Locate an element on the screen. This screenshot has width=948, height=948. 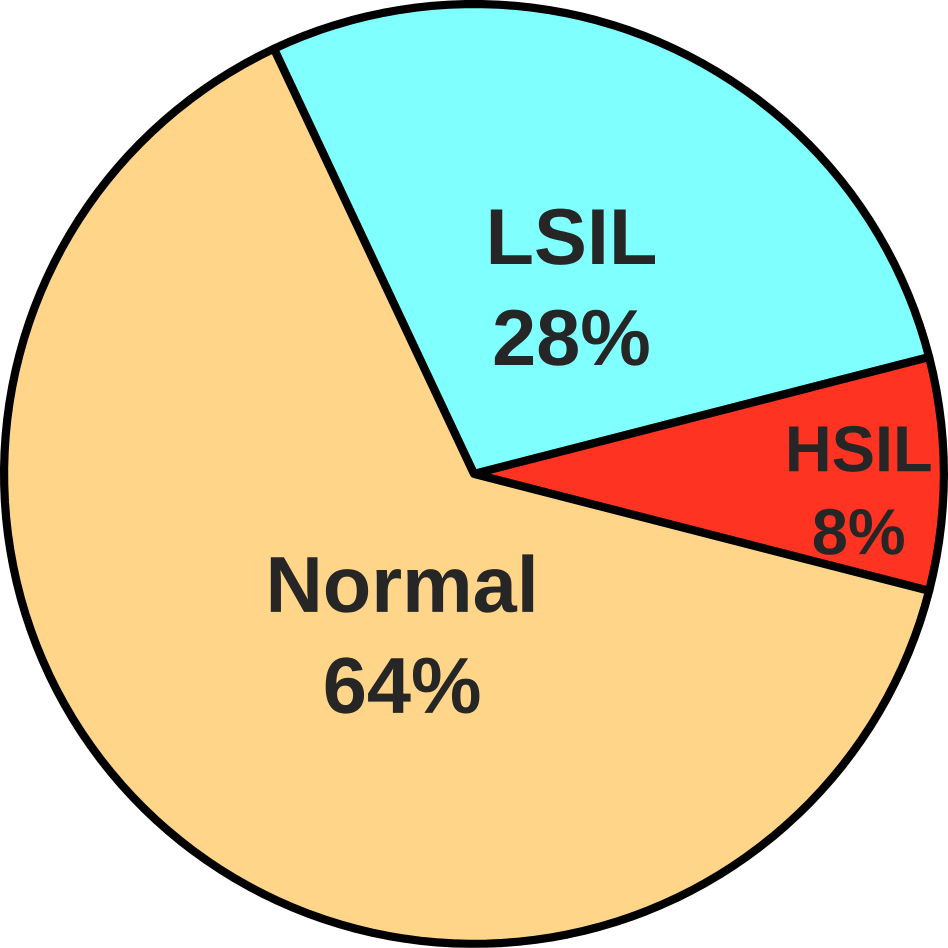
data-label: 28% is located at coordinates (571, 338).